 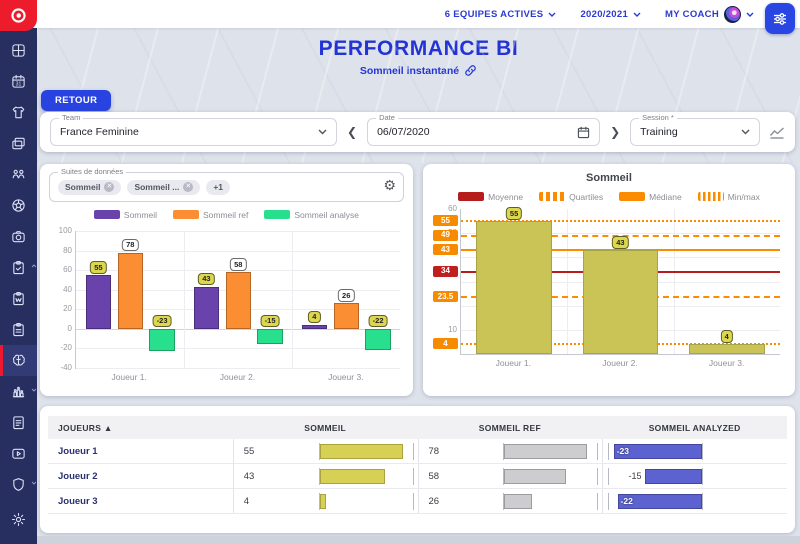 I want to click on sidebar-item-calendar: 31, so click(x=18, y=81).